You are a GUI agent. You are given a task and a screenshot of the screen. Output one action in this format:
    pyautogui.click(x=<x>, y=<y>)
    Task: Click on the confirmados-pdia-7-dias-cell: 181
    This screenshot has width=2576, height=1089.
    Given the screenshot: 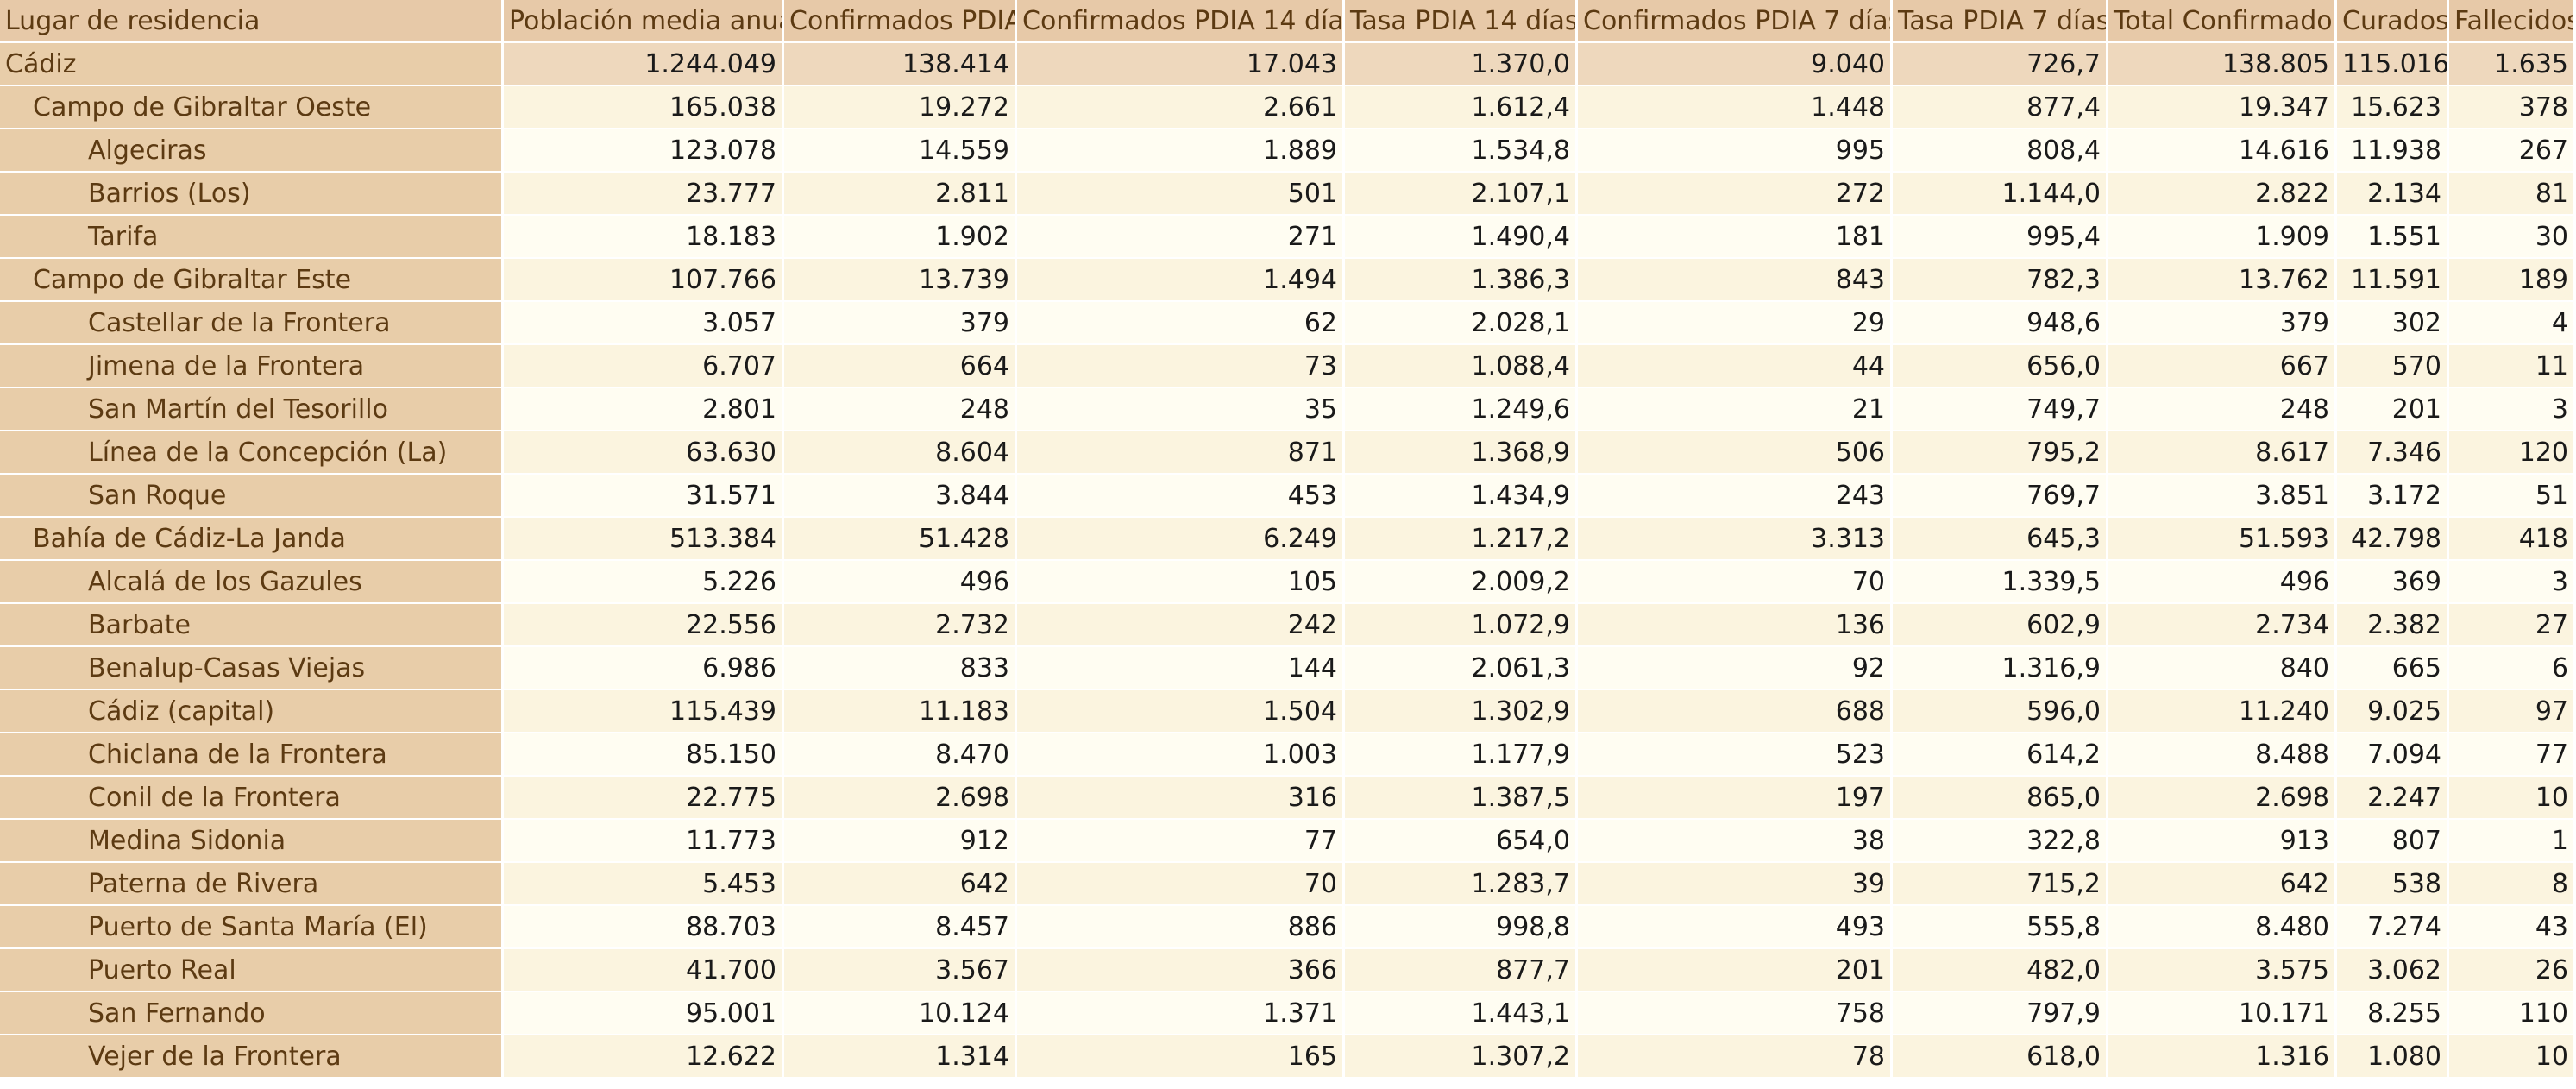 What is the action you would take?
    pyautogui.click(x=1735, y=237)
    